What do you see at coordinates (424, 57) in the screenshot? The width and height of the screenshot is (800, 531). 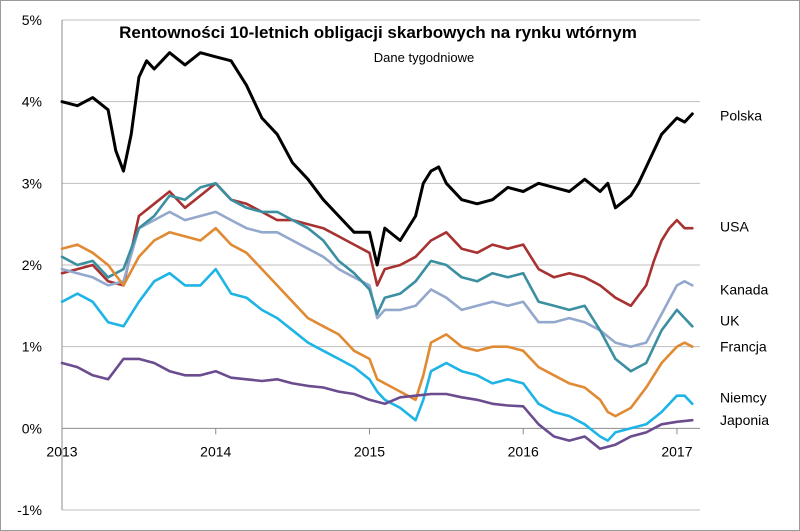 I see `chart-subtitle: Dane tygodniowe` at bounding box center [424, 57].